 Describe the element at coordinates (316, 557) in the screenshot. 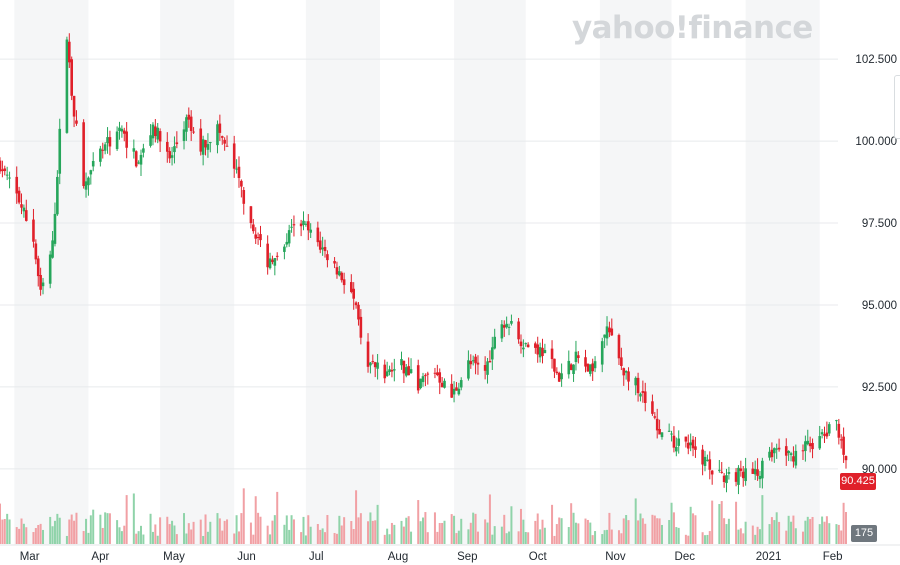

I see `x-tick-label: Jul` at that location.